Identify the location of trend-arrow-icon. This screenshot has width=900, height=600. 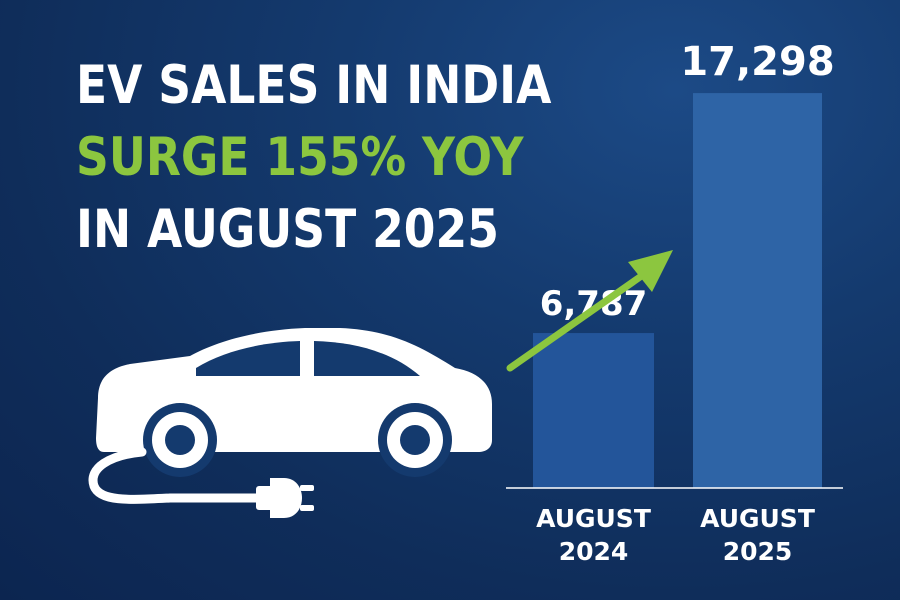
(589, 311).